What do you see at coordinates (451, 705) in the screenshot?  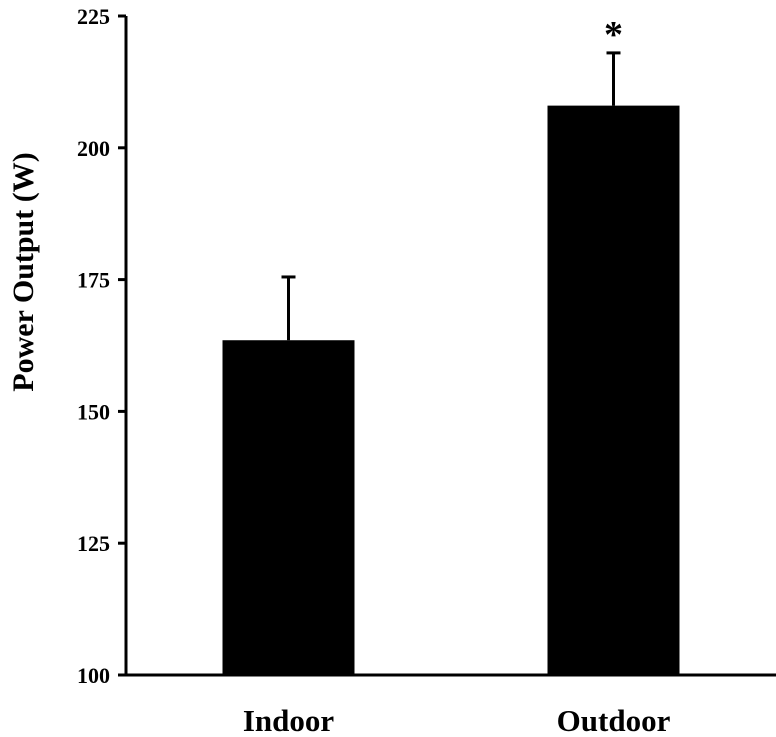 I see `x-axis: Indoor Outdoor` at bounding box center [451, 705].